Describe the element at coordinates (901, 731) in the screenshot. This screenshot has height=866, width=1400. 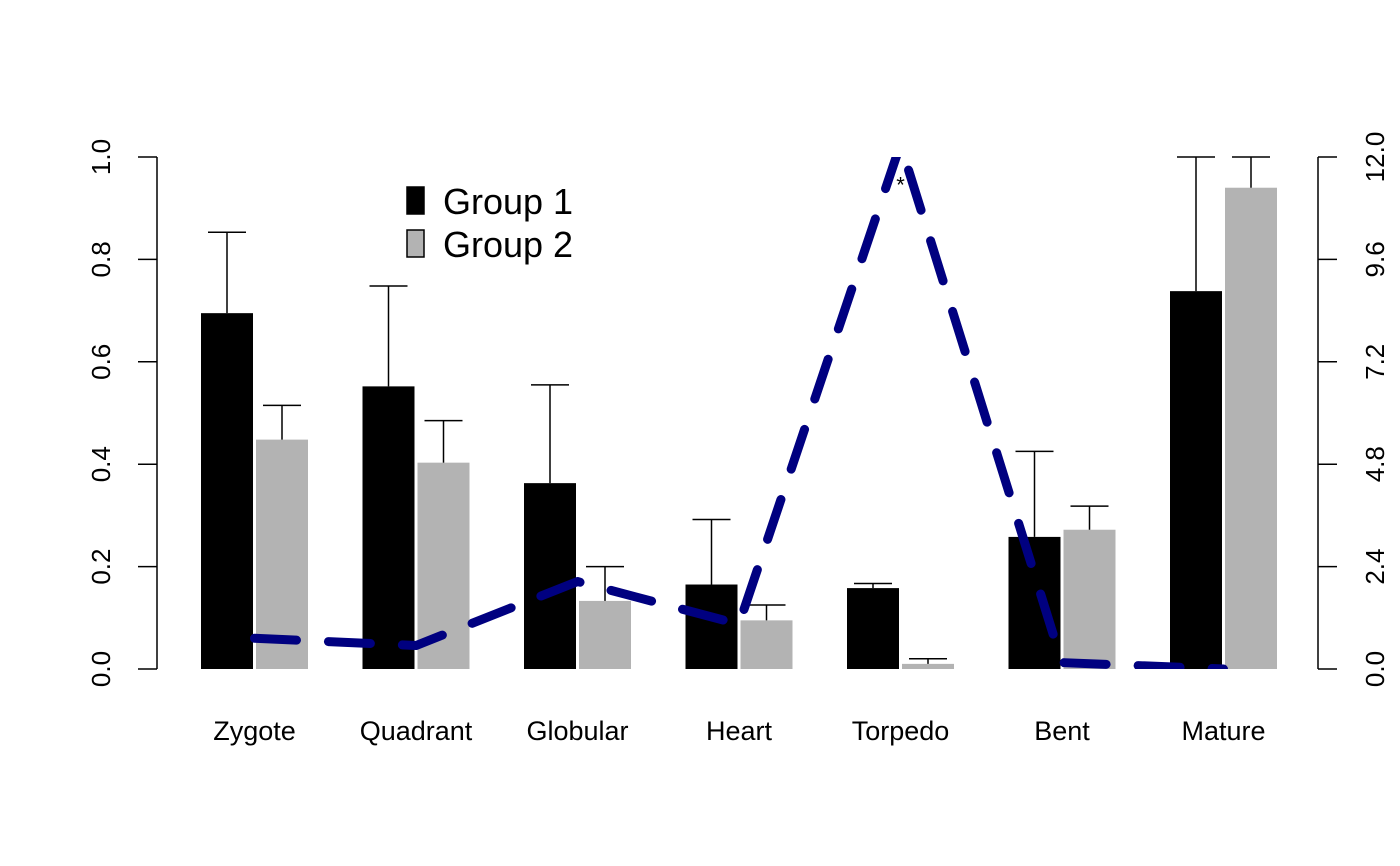
I see `category-label-torpedo: Torpedo` at that location.